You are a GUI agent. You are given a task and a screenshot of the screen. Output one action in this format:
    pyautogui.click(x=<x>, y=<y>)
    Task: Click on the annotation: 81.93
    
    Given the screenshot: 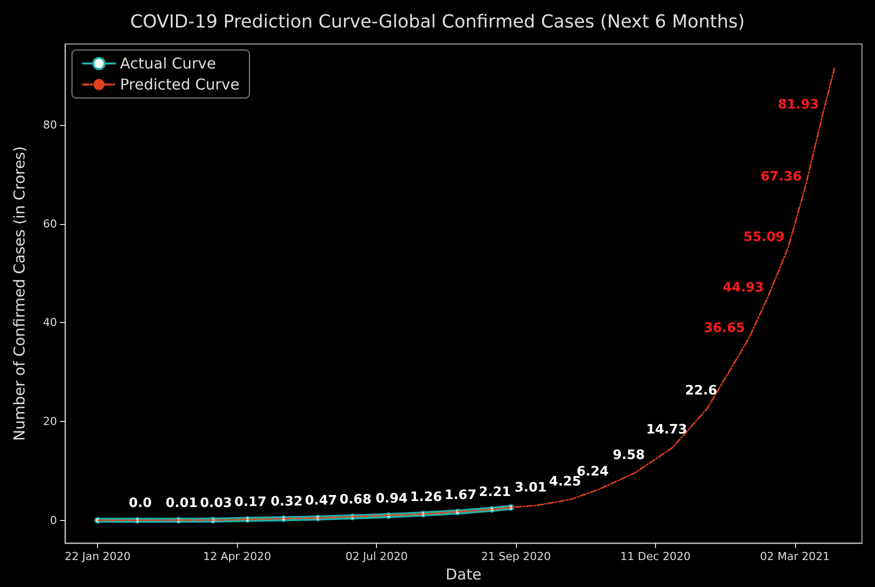 What is the action you would take?
    pyautogui.click(x=798, y=104)
    